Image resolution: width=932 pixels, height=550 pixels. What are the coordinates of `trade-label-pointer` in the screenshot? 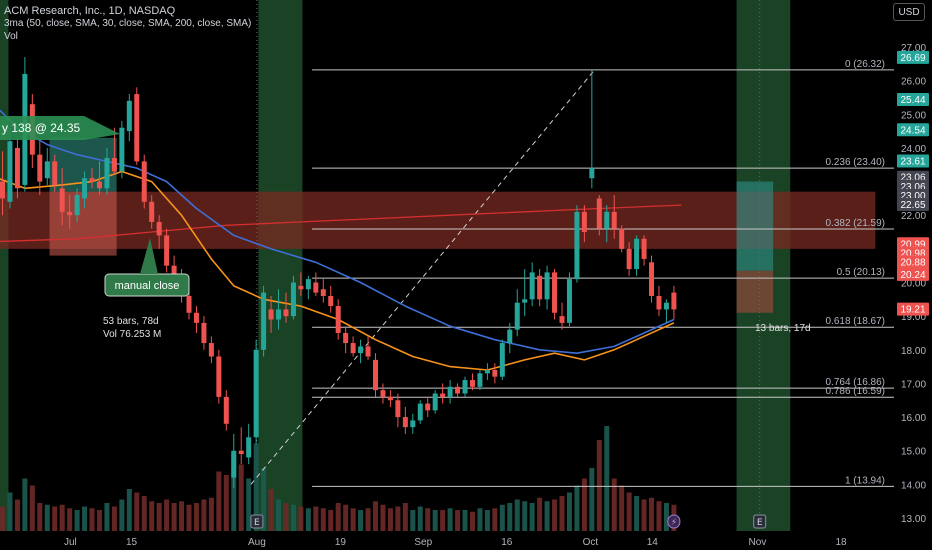 It's located at (102, 128).